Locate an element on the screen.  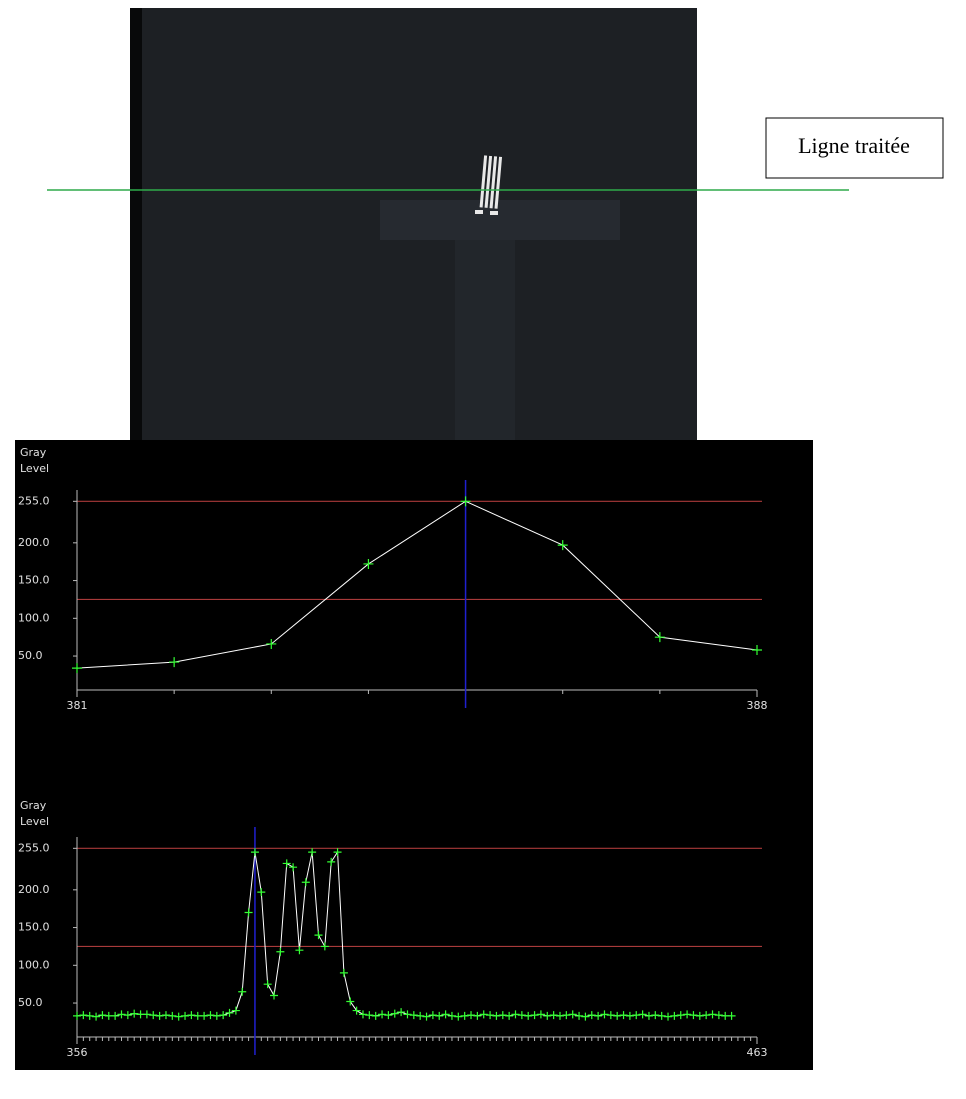
y-axis-label: Gray is located at coordinates (33, 805).